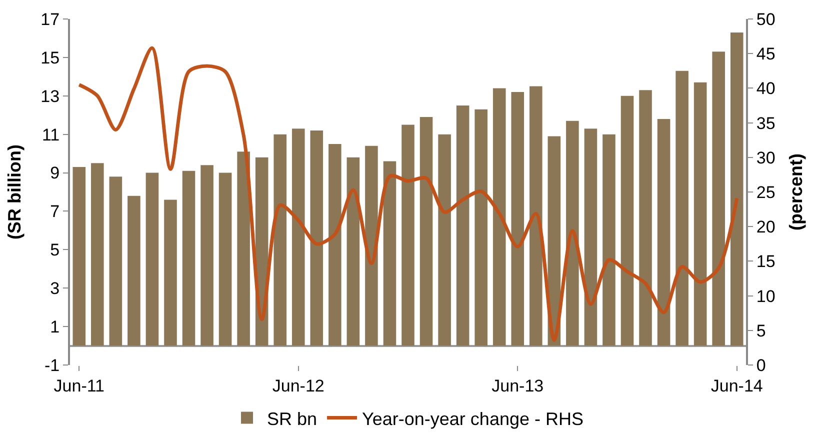  What do you see at coordinates (14, 192) in the screenshot?
I see `y-axis-title: (SR billion)` at bounding box center [14, 192].